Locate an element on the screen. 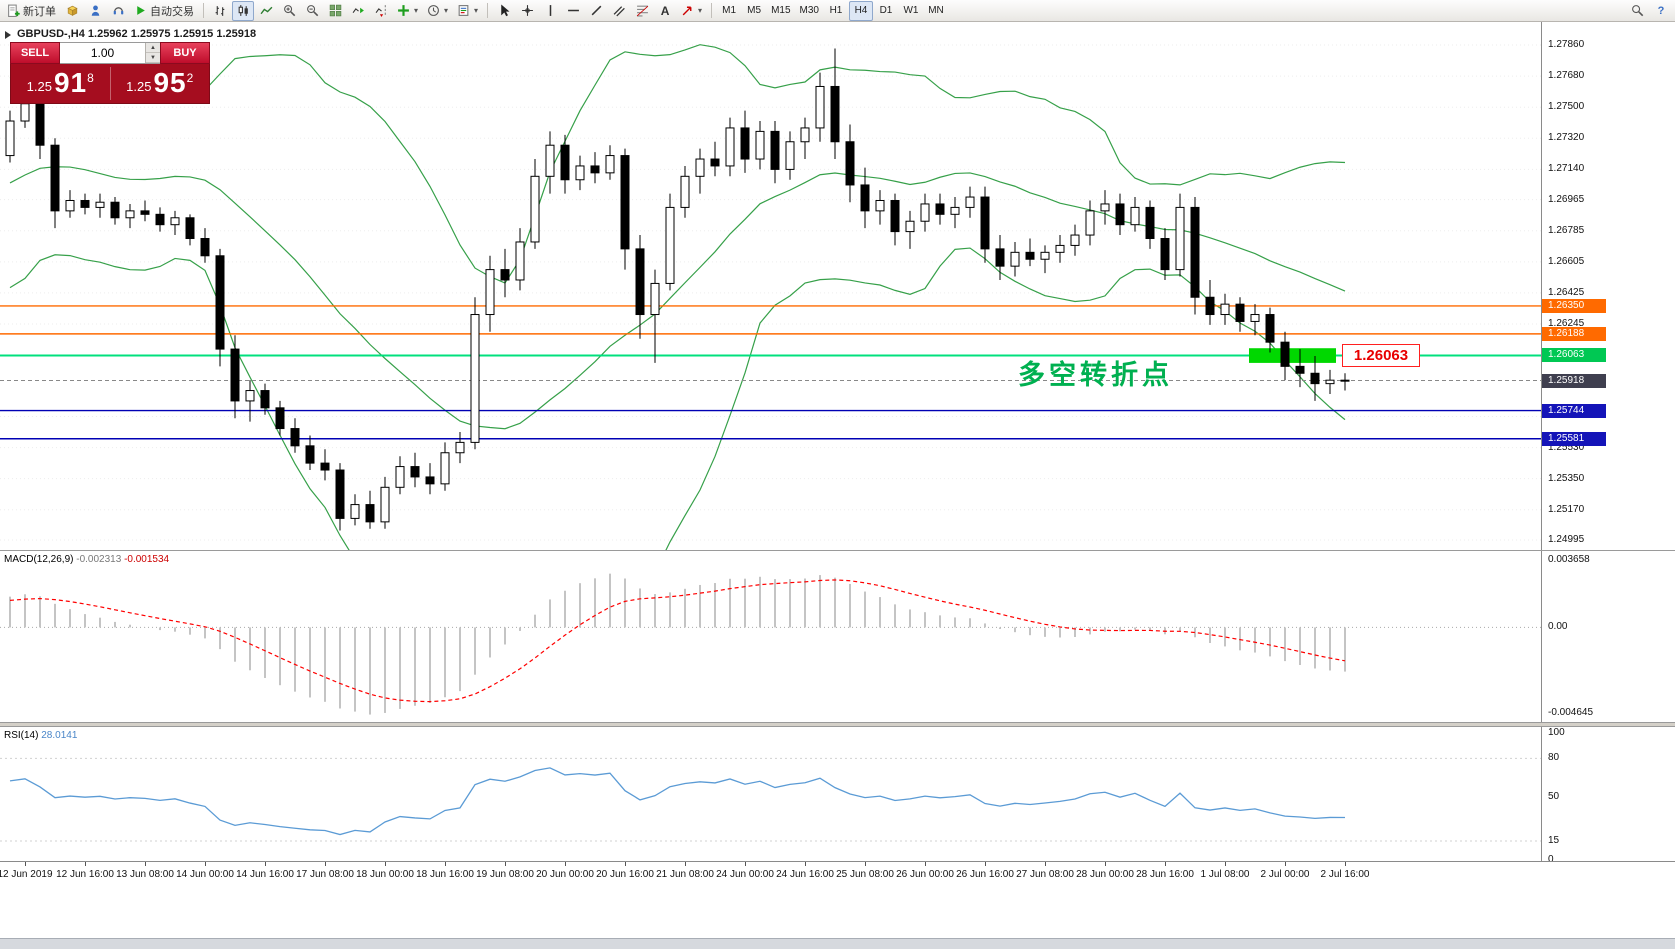  terminal-button is located at coordinates (118, 11).